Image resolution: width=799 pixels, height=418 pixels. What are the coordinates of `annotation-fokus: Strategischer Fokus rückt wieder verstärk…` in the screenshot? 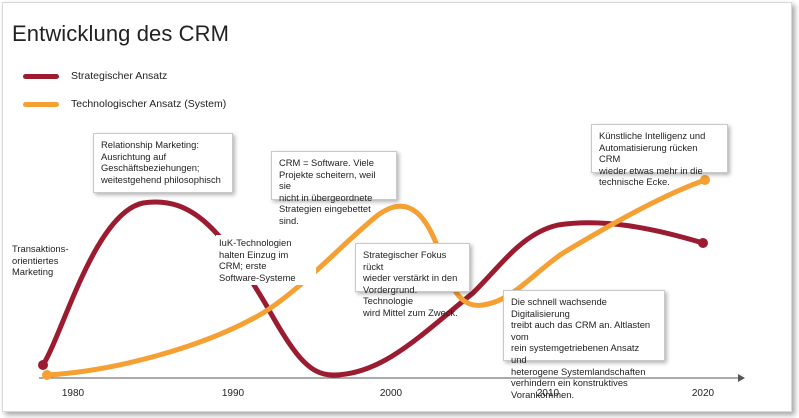 It's located at (412, 280).